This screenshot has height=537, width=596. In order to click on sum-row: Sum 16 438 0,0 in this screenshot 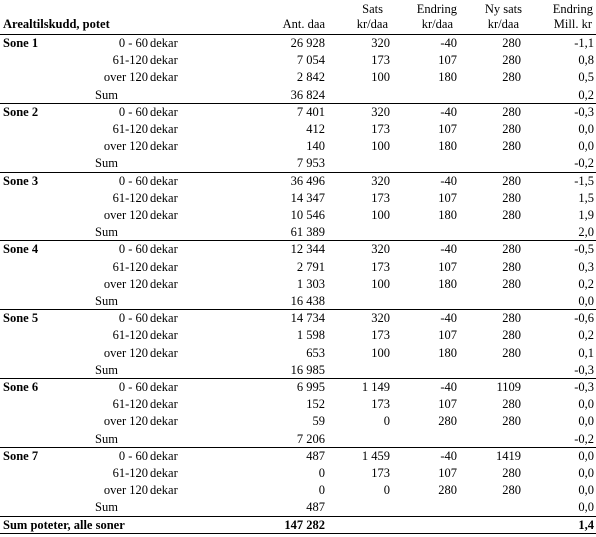, I will do `click(298, 301)`.